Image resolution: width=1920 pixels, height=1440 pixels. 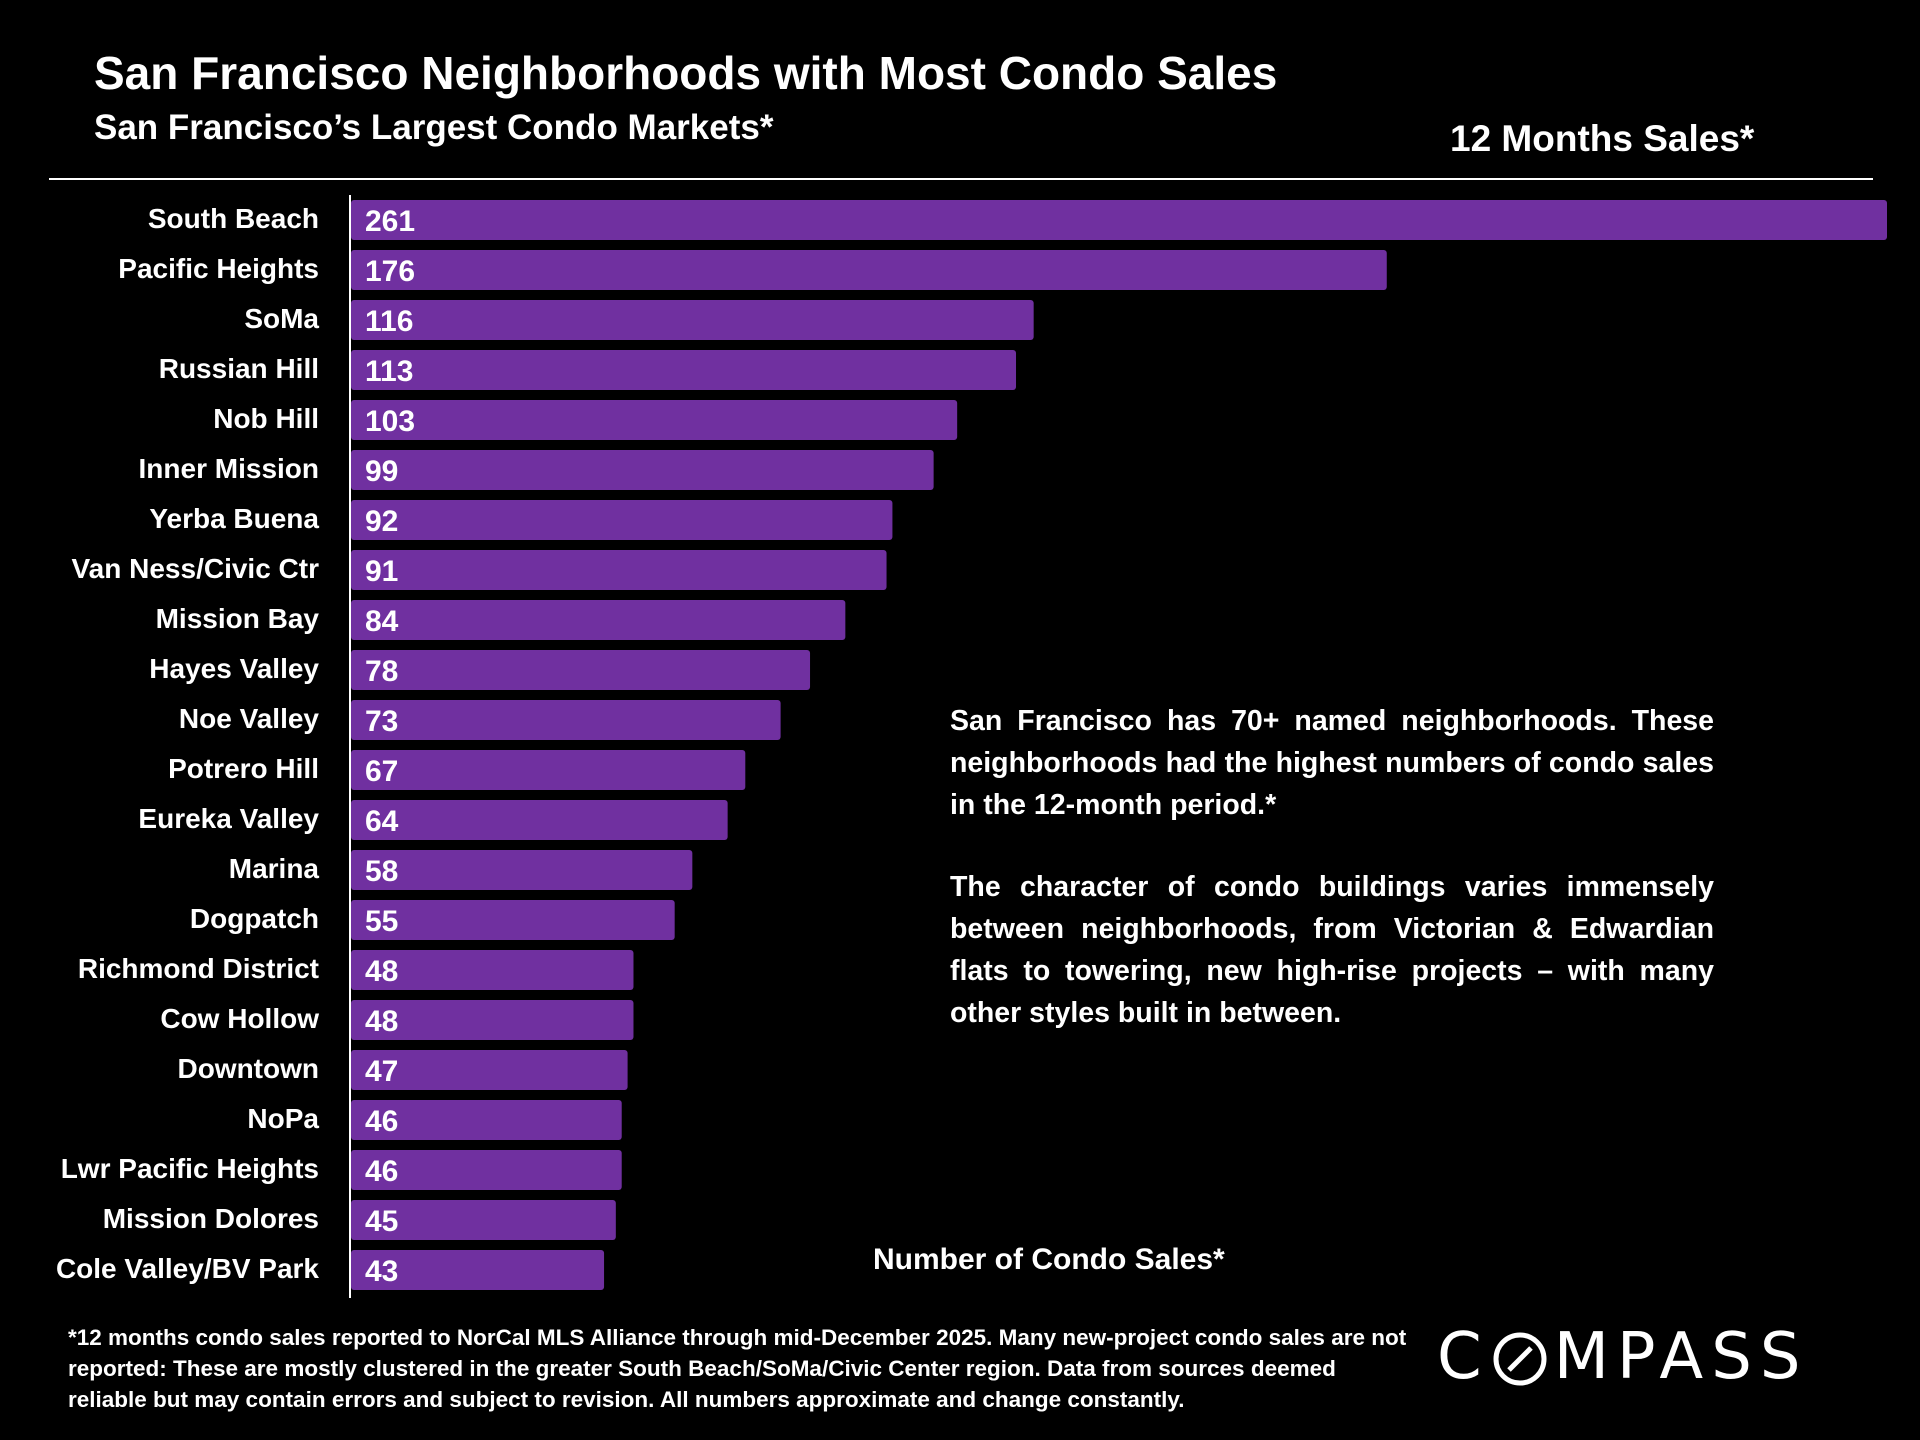 I want to click on bar-value-label: 92, so click(x=381, y=521).